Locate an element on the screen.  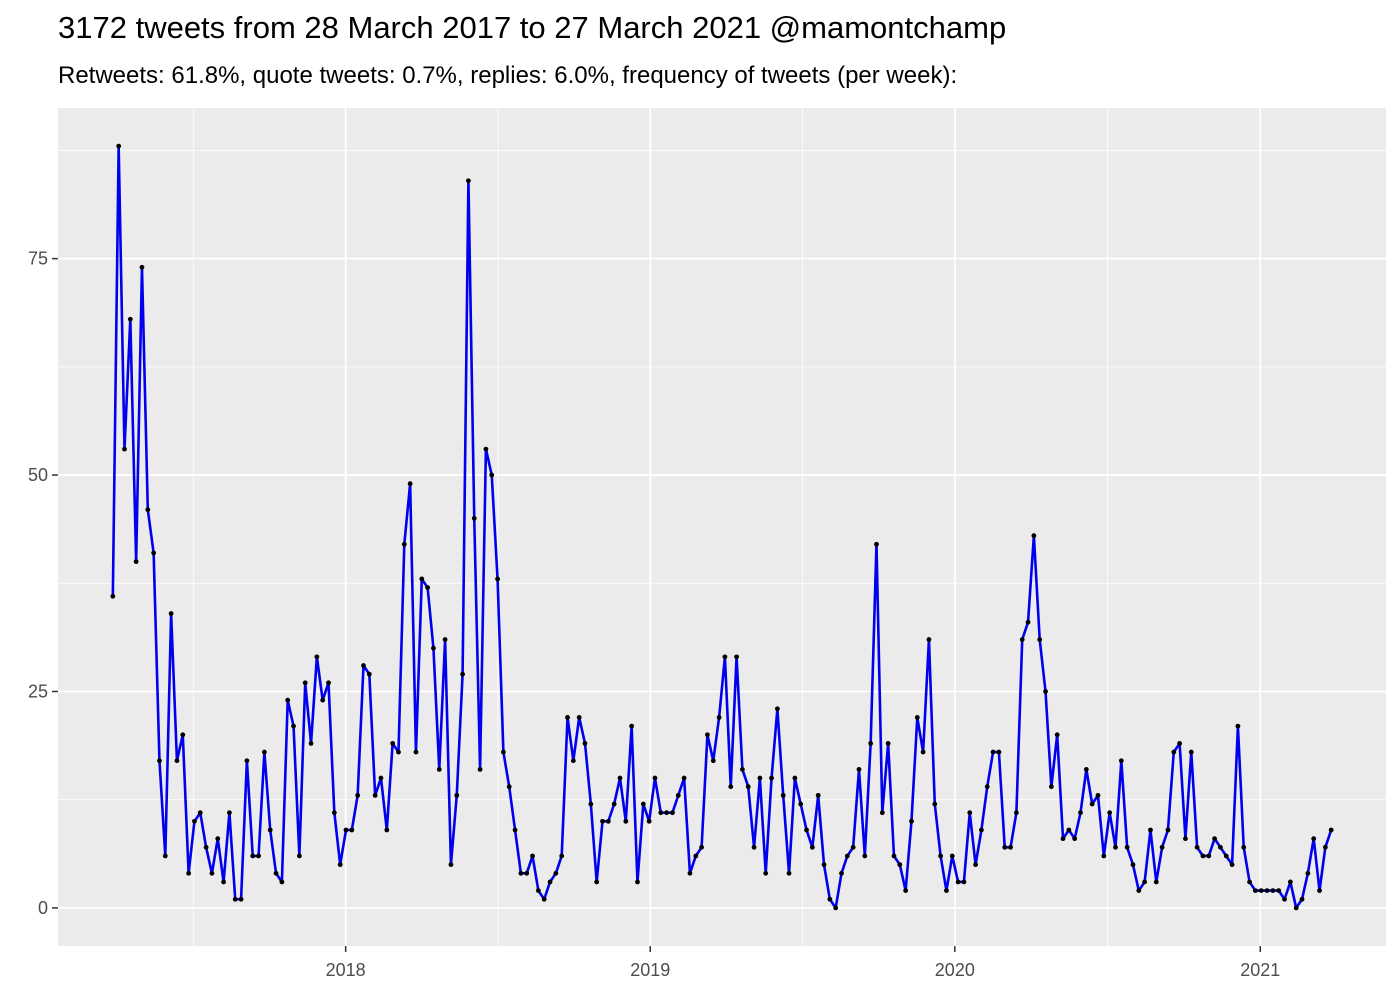
x-tick-label: 2018 is located at coordinates (346, 970).